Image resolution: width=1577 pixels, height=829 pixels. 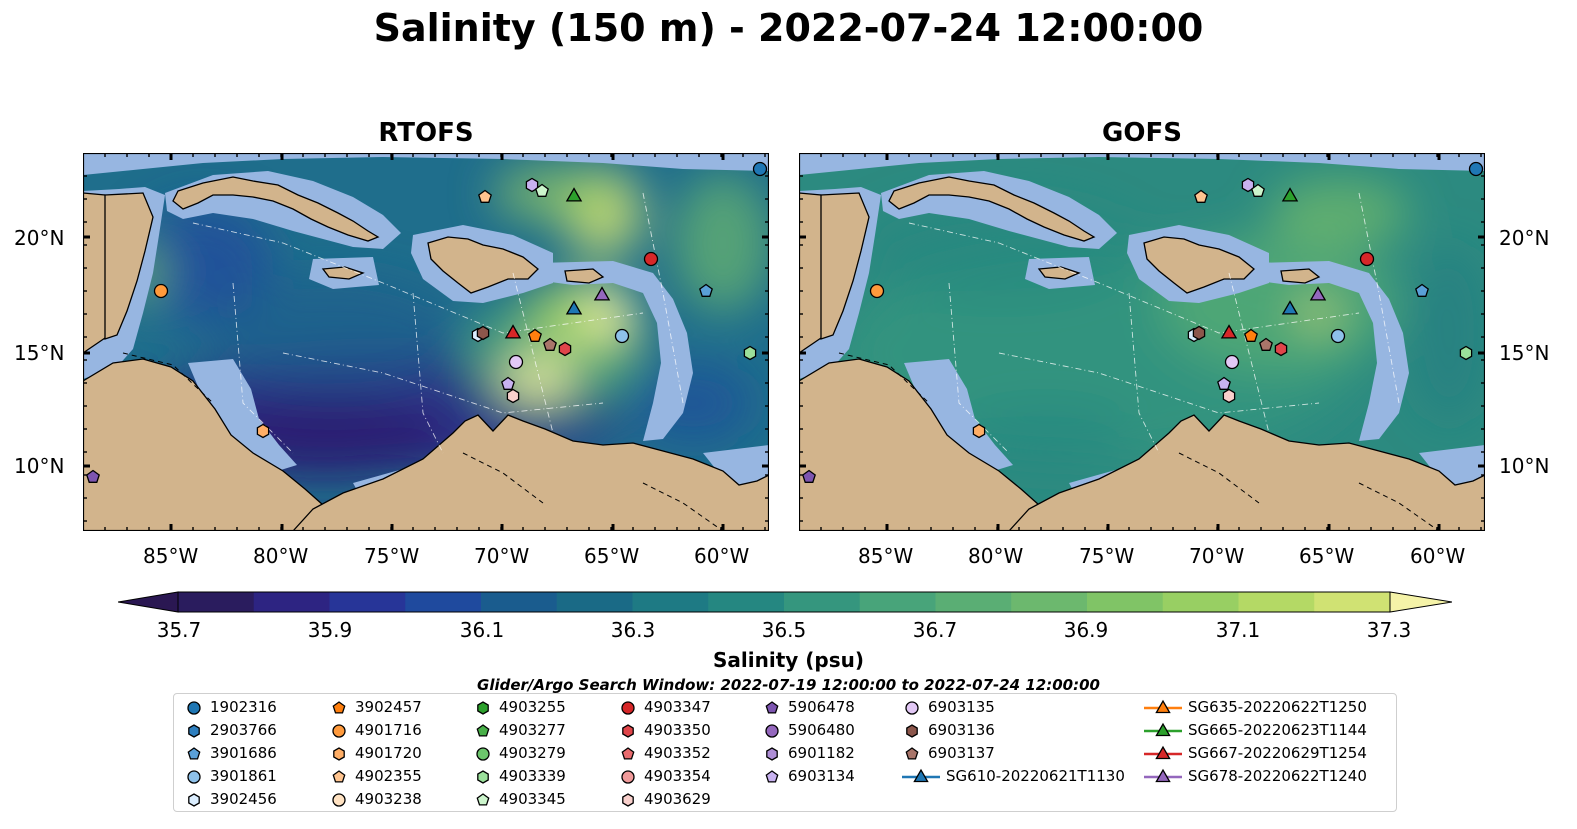 What do you see at coordinates (530, 472) in the screenshot?
I see `land-samerica` at bounding box center [530, 472].